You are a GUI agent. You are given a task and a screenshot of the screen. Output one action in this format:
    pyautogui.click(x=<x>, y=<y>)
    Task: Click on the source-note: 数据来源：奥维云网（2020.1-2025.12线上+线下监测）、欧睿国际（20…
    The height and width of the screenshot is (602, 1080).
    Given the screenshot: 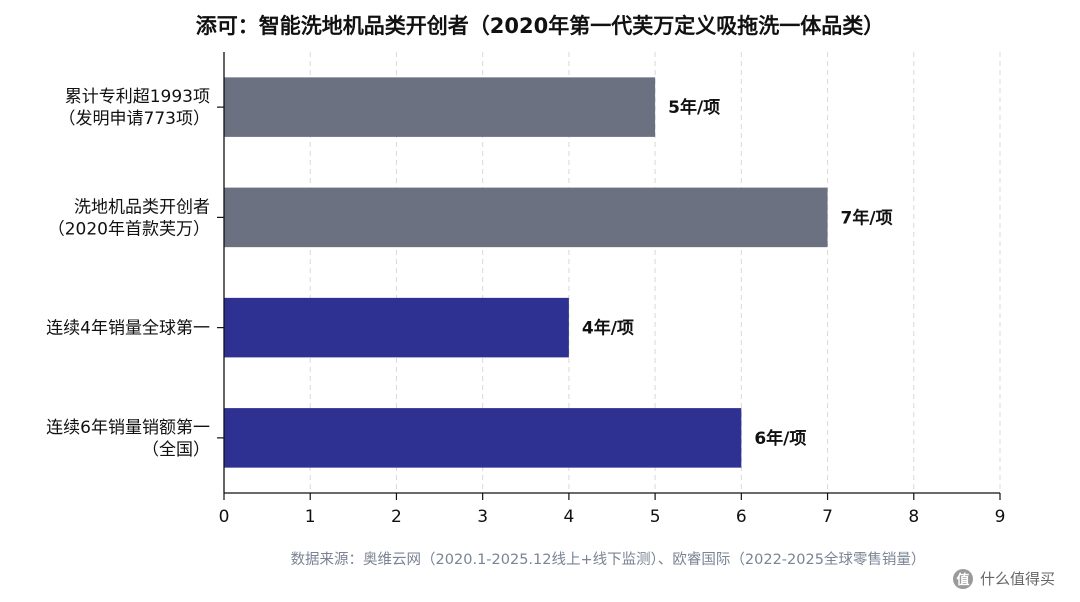 What is the action you would take?
    pyautogui.click(x=608, y=559)
    